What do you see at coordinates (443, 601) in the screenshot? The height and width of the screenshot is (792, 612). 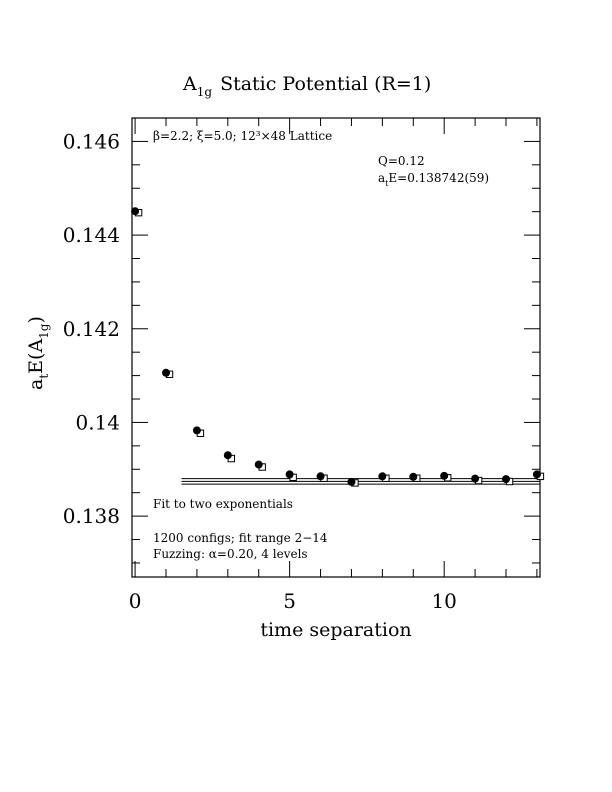 I see `x-tick-label: 10` at bounding box center [443, 601].